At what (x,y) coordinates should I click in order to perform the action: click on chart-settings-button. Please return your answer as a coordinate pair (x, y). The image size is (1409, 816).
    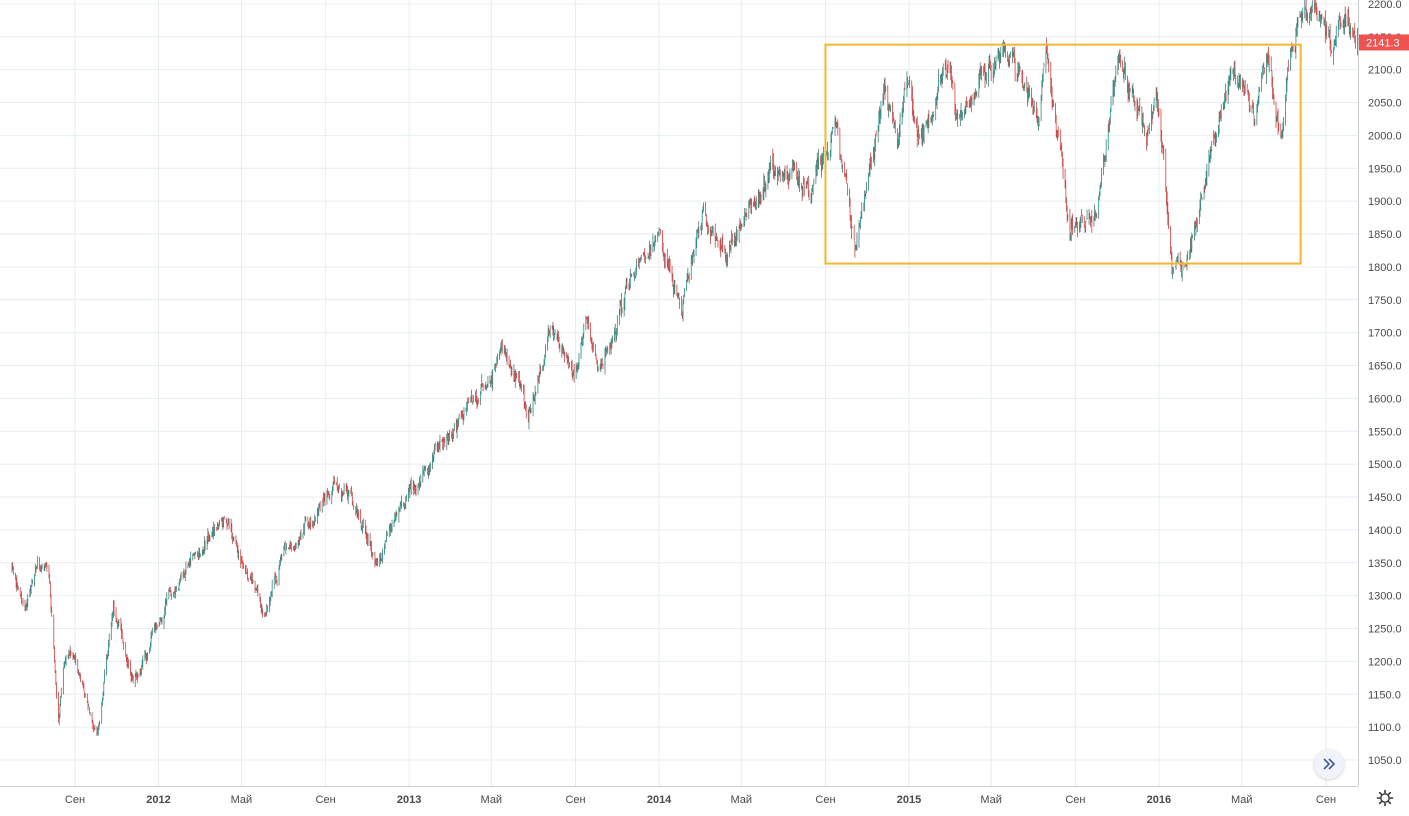
    Looking at the image, I should click on (1385, 798).